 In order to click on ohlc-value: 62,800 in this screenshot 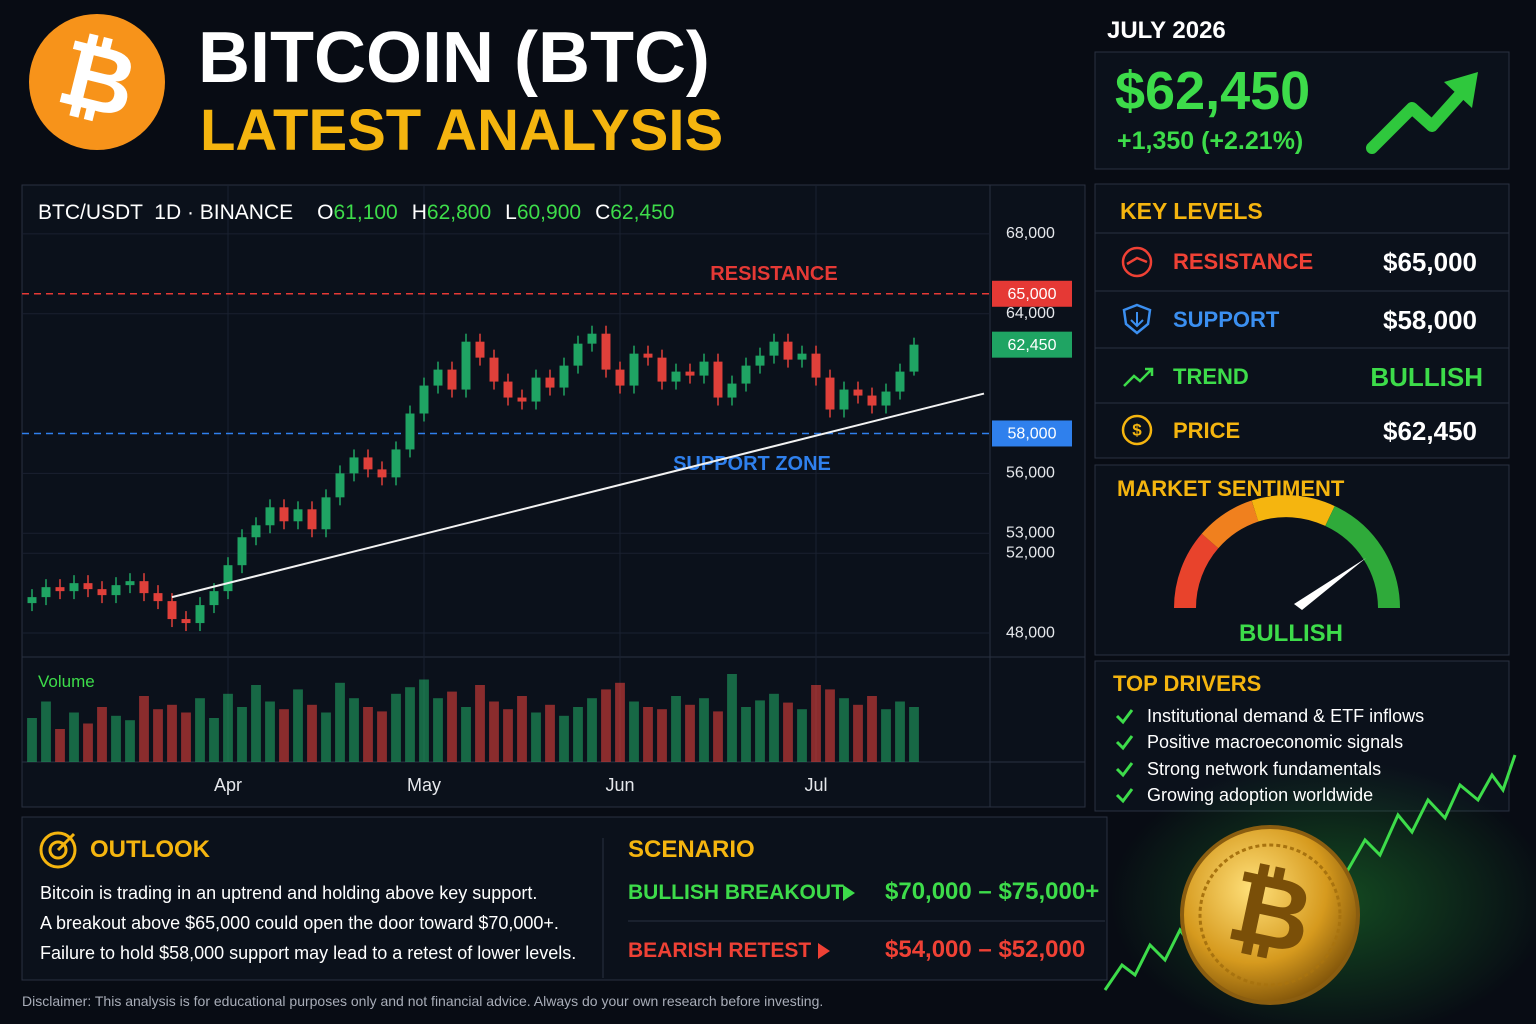, I will do `click(459, 212)`.